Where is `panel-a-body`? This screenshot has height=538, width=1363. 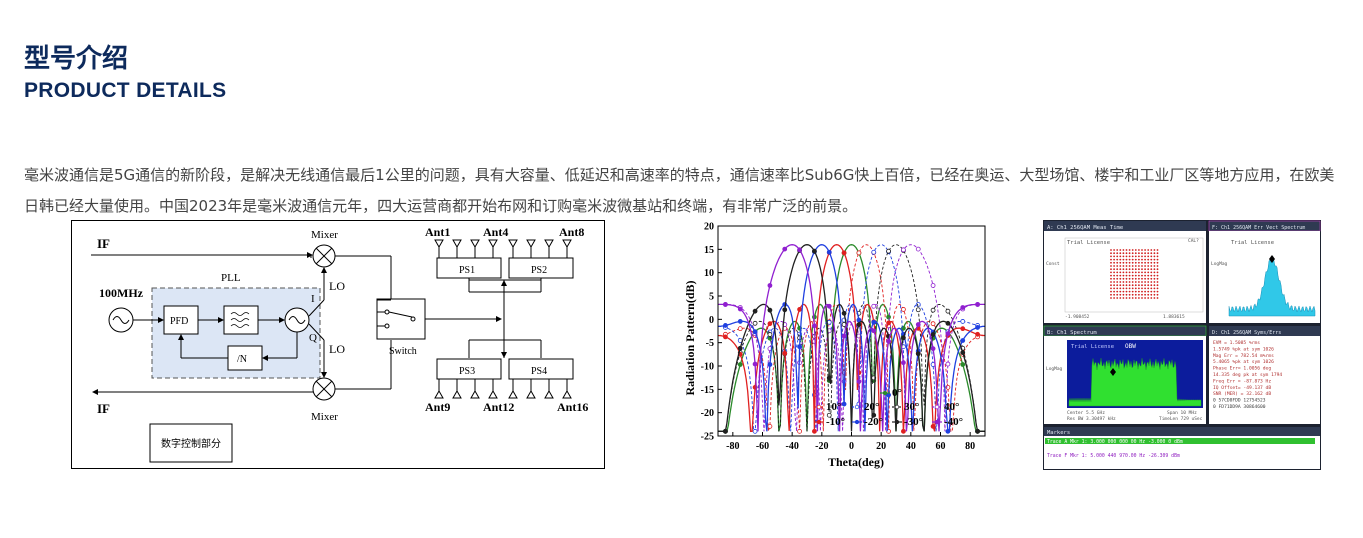 panel-a-body is located at coordinates (1125, 277).